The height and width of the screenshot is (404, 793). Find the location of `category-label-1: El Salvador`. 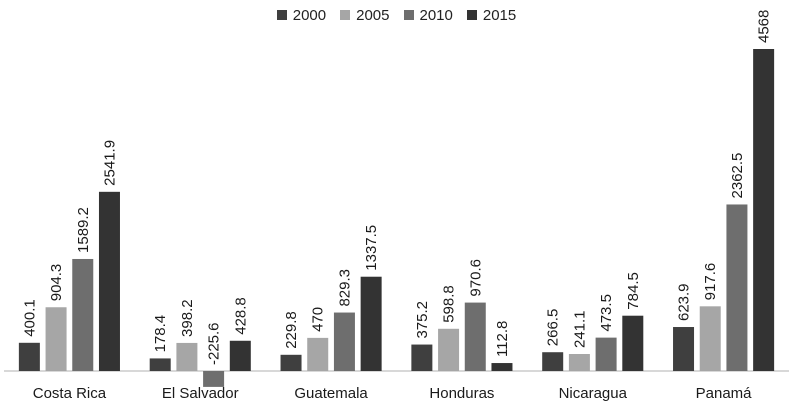

category-label-1: El Salvador is located at coordinates (200, 393).